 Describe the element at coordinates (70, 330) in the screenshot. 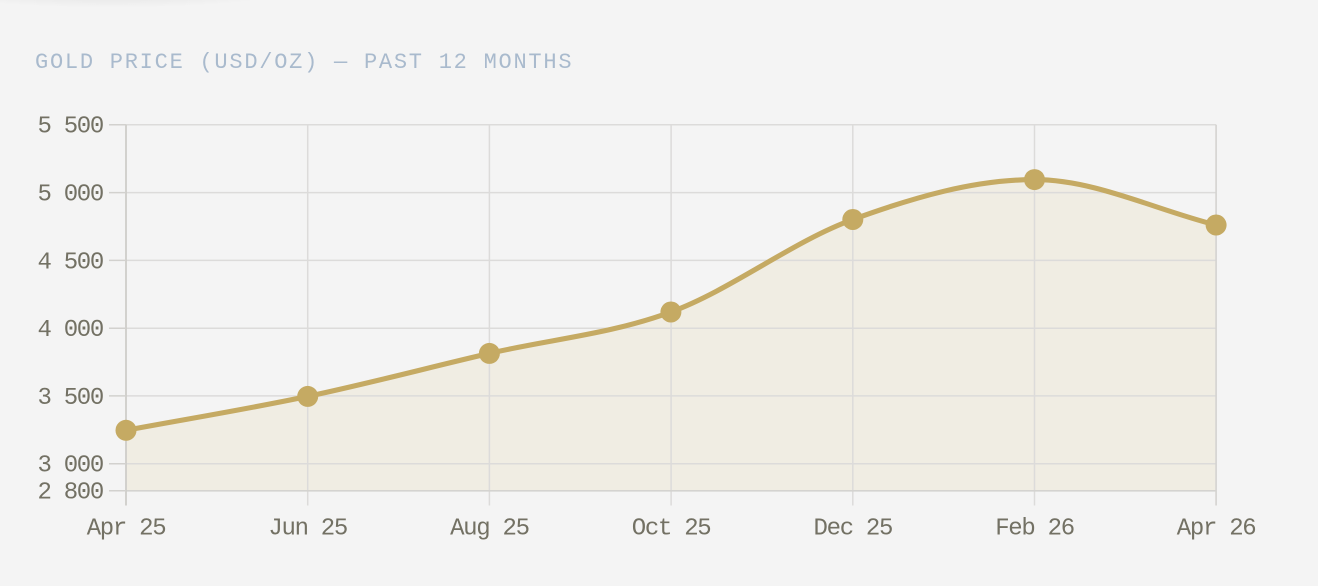

I see `svg-text: 4 000` at that location.